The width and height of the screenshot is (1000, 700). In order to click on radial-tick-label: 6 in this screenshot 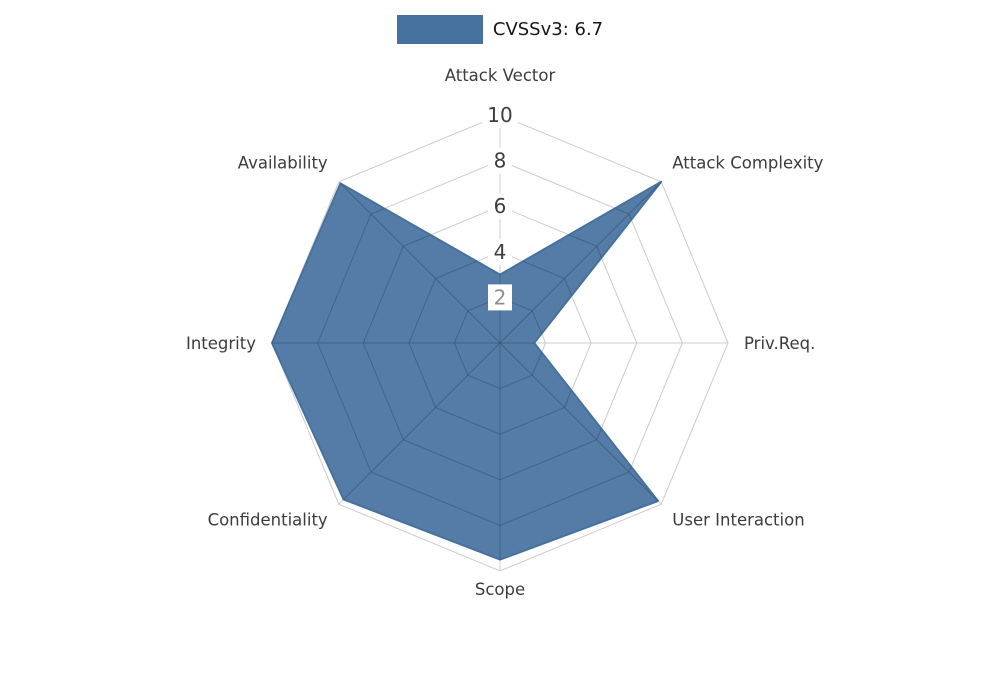, I will do `click(500, 206)`.